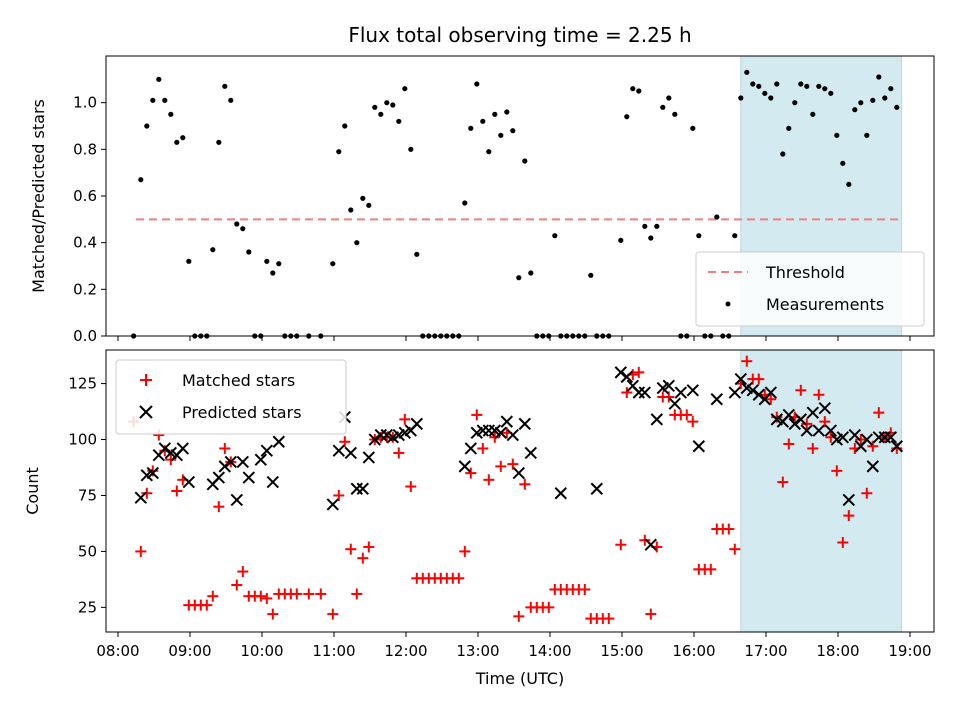  I want to click on y-tick-label: 25, so click(87, 607).